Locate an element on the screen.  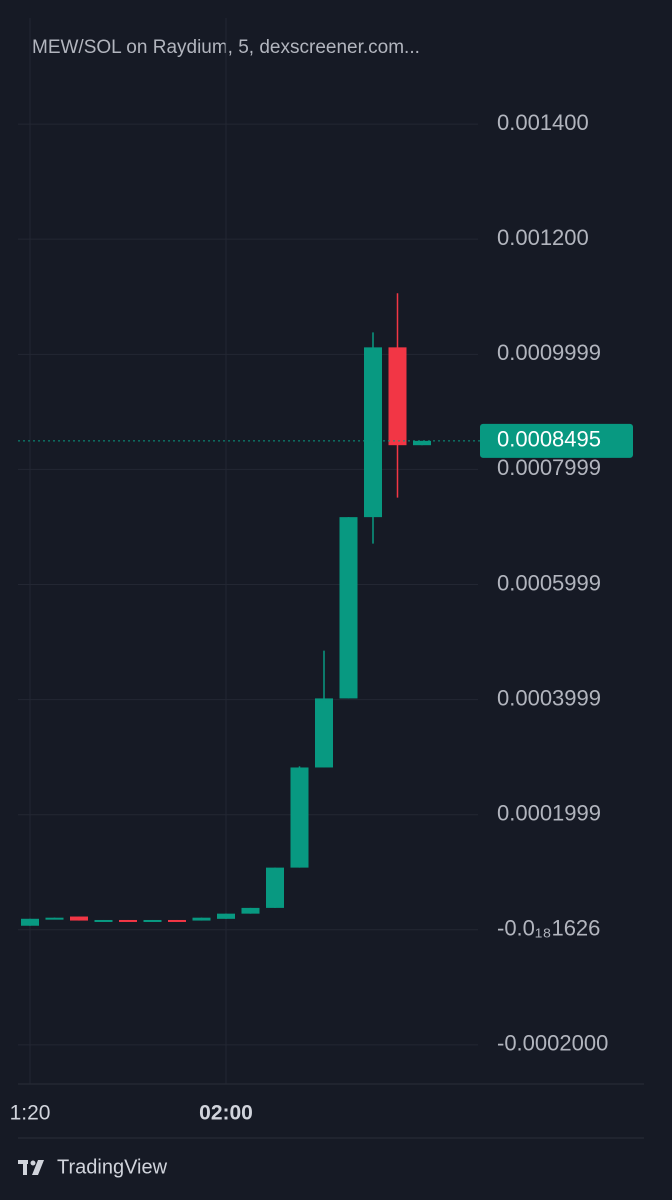
brand: TradingView is located at coordinates (112, 1167).